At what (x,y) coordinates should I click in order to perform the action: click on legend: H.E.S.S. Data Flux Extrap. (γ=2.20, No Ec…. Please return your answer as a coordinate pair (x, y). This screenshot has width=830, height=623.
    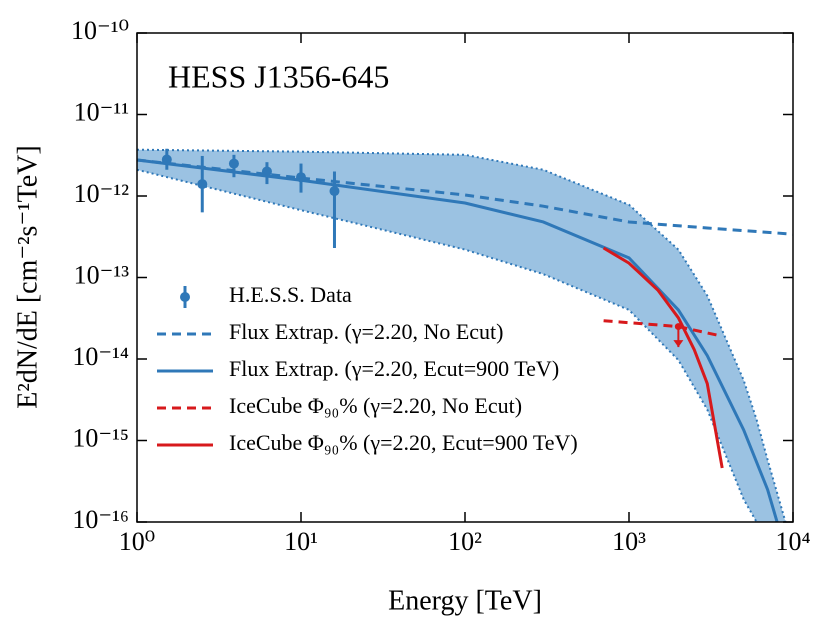
    Looking at the image, I should click on (367, 368).